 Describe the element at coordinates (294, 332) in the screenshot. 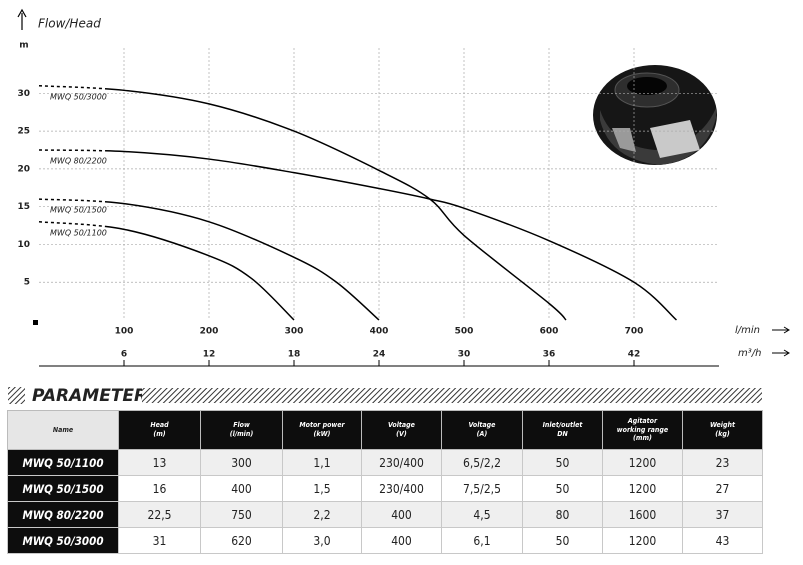

I see `x-tick-label: 300` at that location.